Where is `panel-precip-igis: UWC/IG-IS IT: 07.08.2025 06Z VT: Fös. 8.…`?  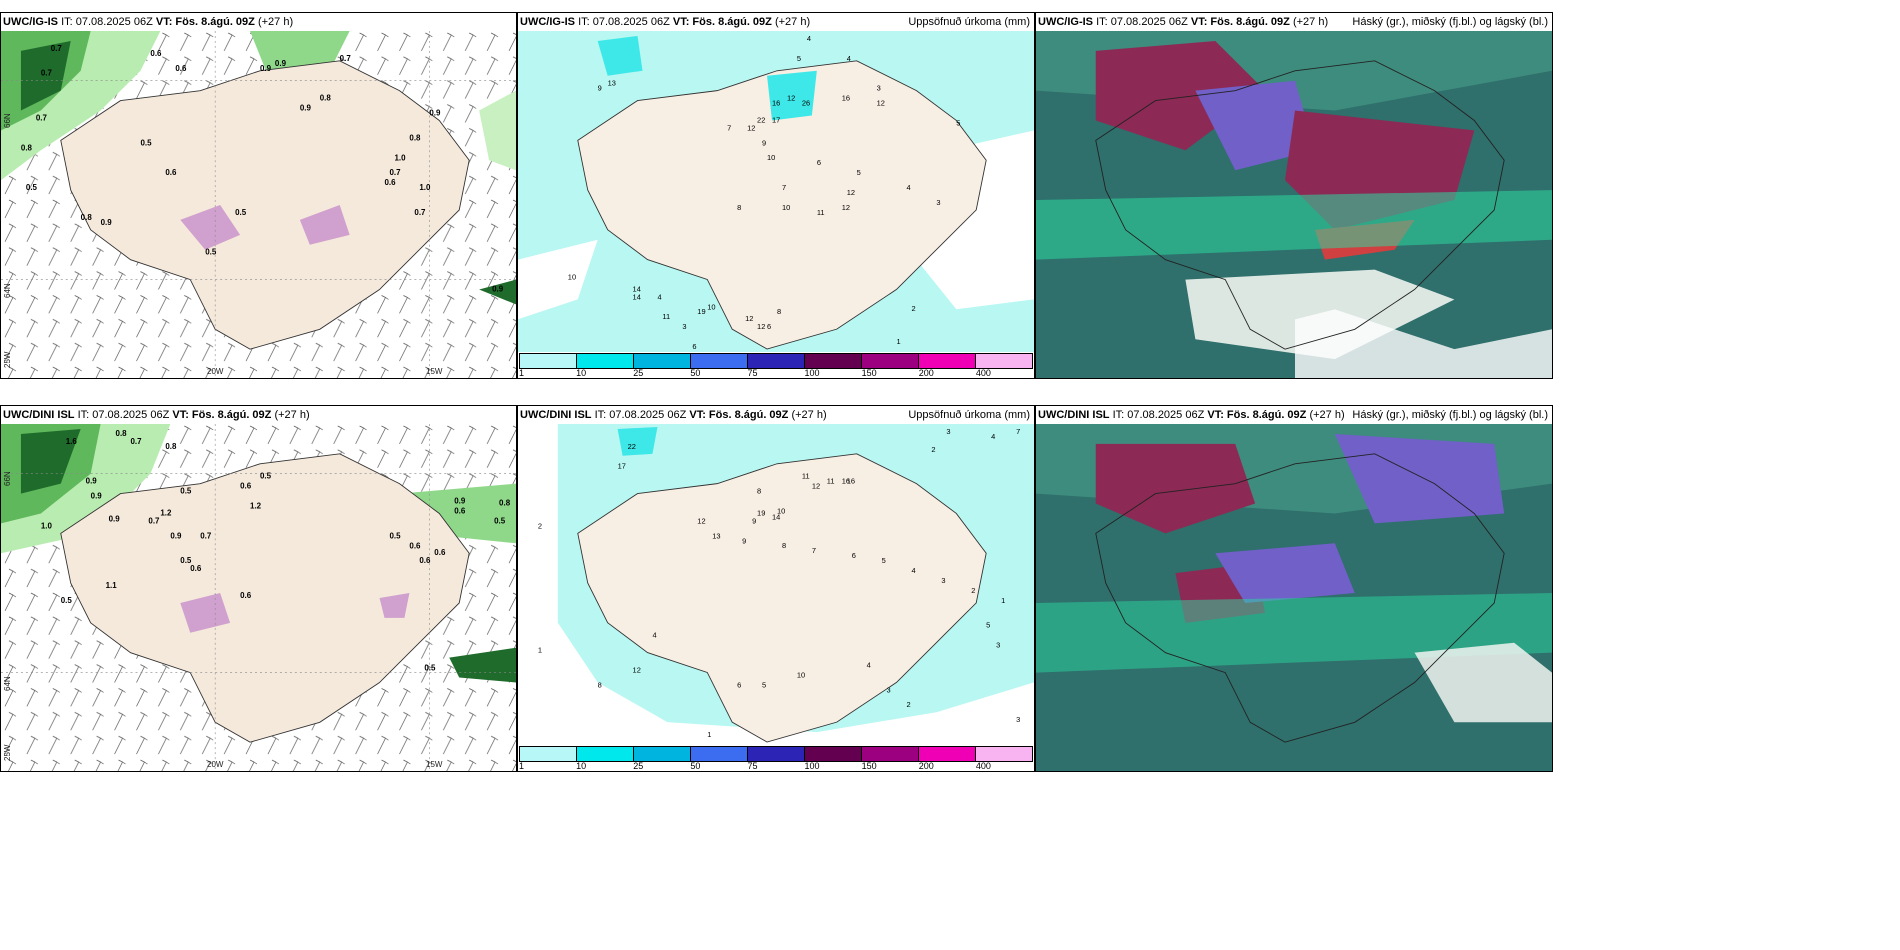
panel-precip-igis: UWC/IG-IS IT: 07.08.2025 06Z VT: Fös. 8.… is located at coordinates (776, 195).